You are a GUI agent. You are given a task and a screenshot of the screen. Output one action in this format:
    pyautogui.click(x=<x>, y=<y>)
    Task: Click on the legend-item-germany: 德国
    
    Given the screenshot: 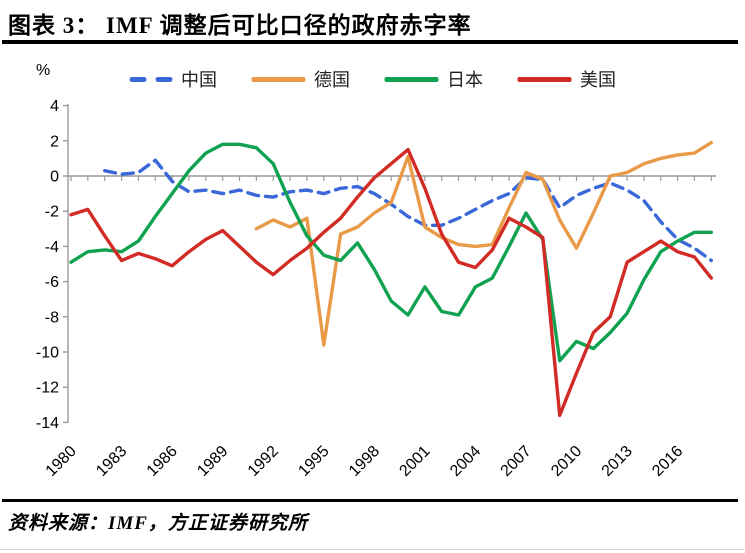 What is the action you would take?
    pyautogui.click(x=300, y=79)
    